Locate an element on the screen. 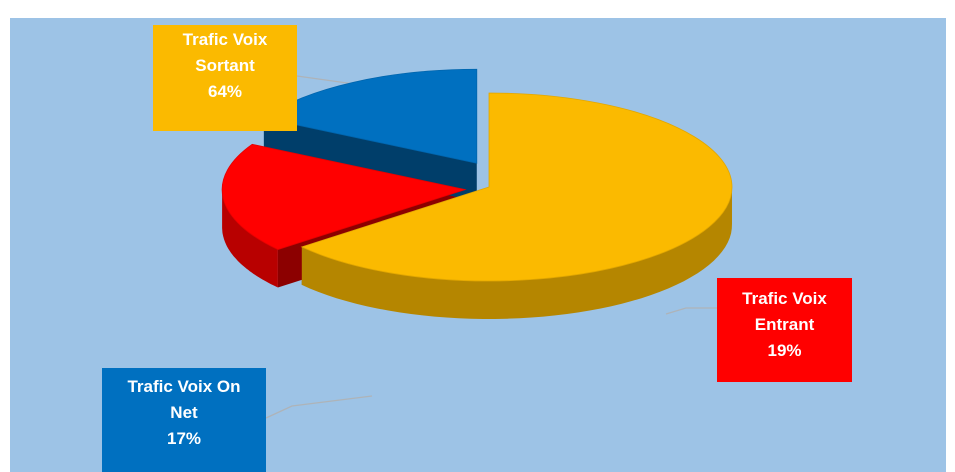 Image resolution: width=955 pixels, height=472 pixels. label-entrant-value: 19% is located at coordinates (784, 350).